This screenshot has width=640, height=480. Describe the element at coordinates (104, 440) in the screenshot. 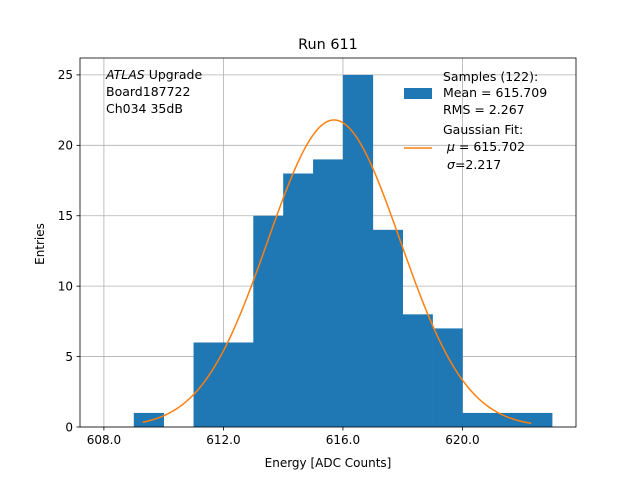

I see `x-tick-label: 608.0` at that location.